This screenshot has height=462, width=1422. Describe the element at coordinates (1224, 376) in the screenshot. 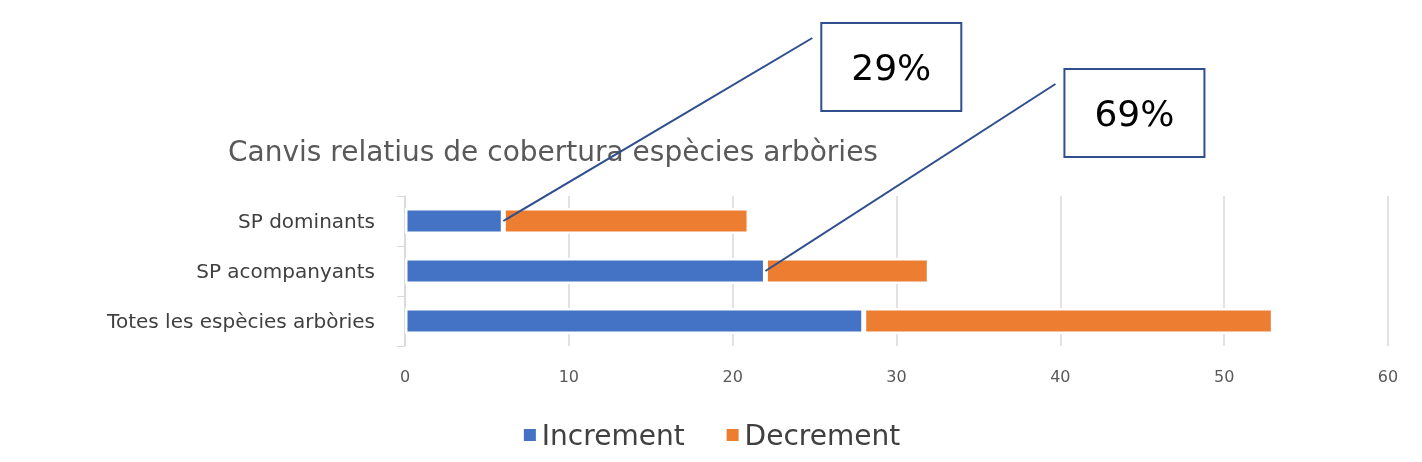

I see `x-tick-label: 50` at that location.